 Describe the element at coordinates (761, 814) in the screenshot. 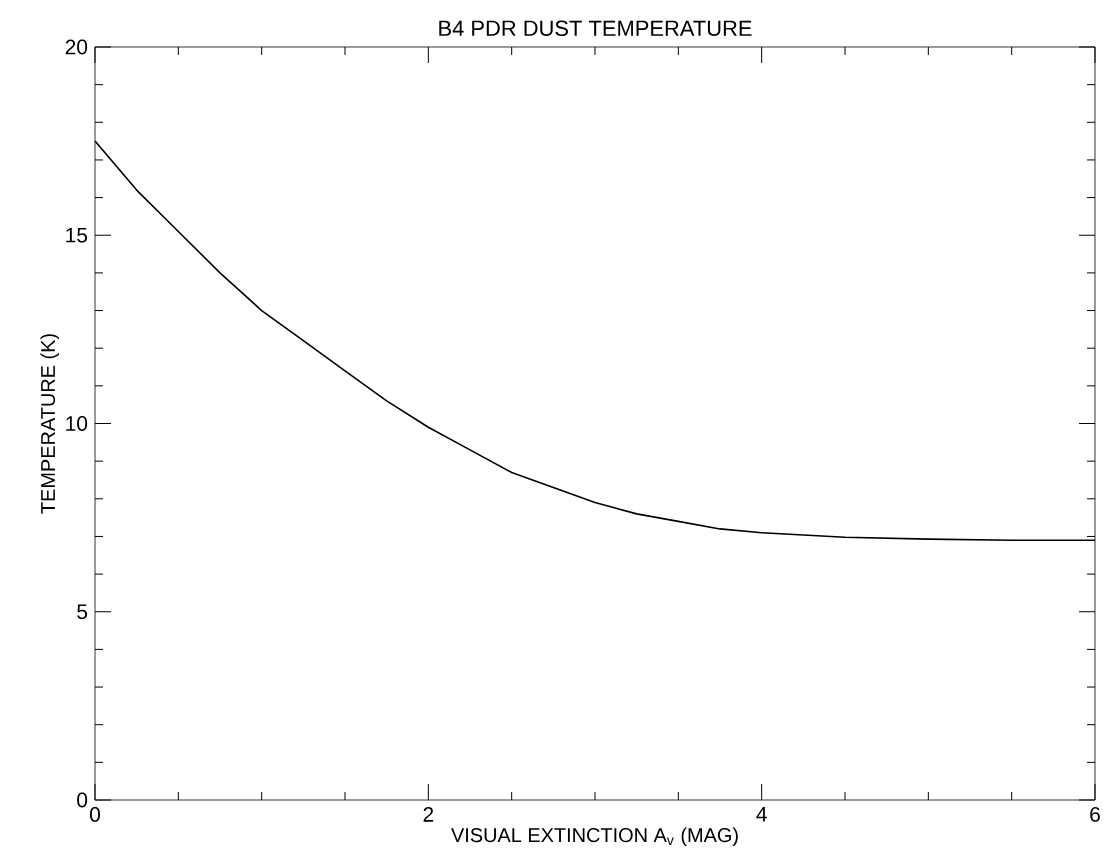

I see `x-tick-label: 4` at that location.